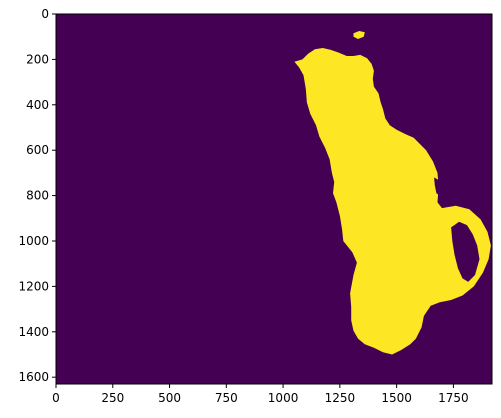 The width and height of the screenshot is (501, 418). Describe the element at coordinates (438, 186) in the screenshot. I see `mask-region-coastal-inlet` at that location.